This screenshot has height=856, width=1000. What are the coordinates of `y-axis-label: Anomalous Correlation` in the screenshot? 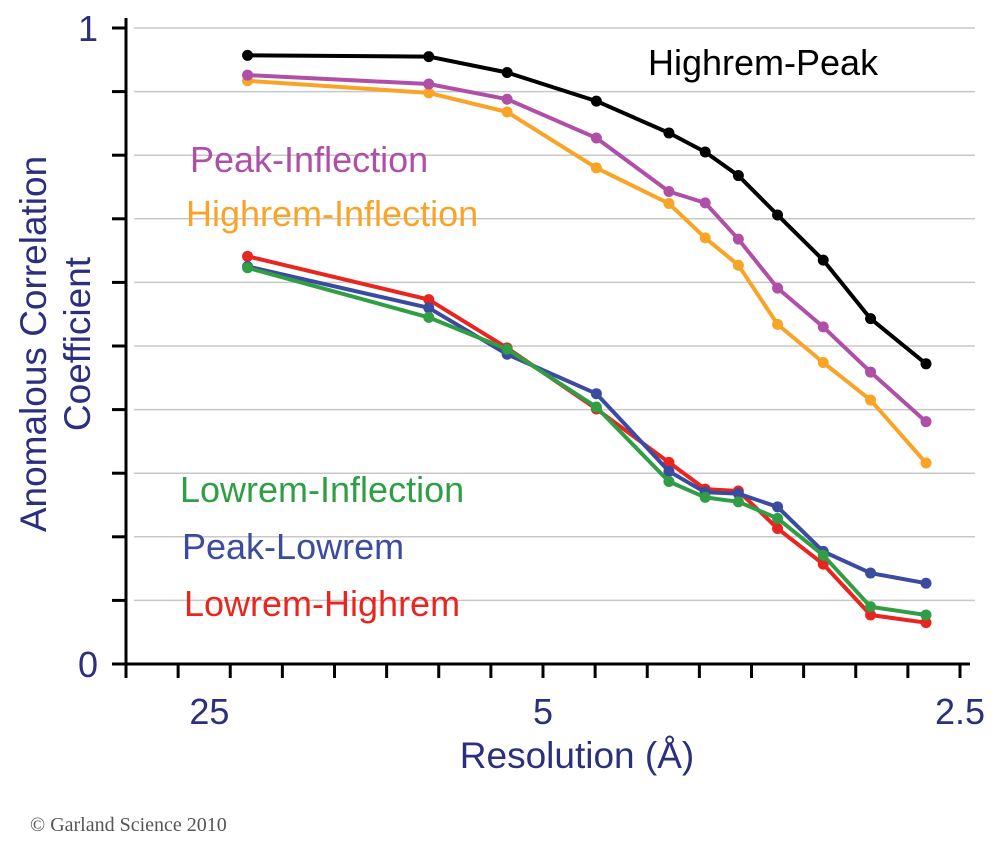 It's located at (33, 344).